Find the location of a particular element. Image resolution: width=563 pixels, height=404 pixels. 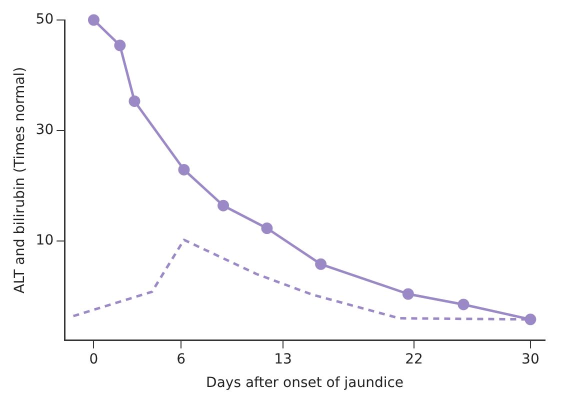

y-axis-title: ALT and bilirubin (Times normal) is located at coordinates (20, 180).